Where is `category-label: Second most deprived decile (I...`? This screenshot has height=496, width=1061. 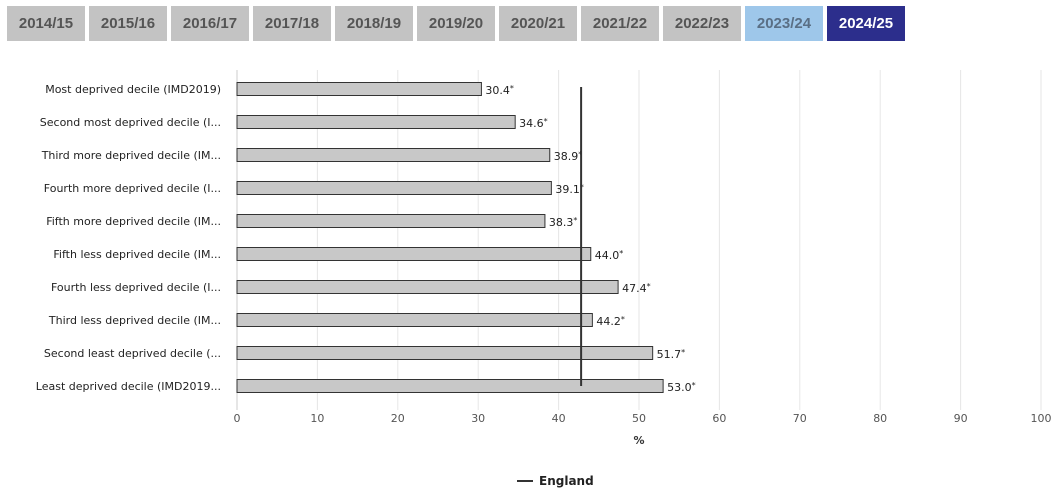
category-label: Second most deprived decile (I... is located at coordinates (130, 122).